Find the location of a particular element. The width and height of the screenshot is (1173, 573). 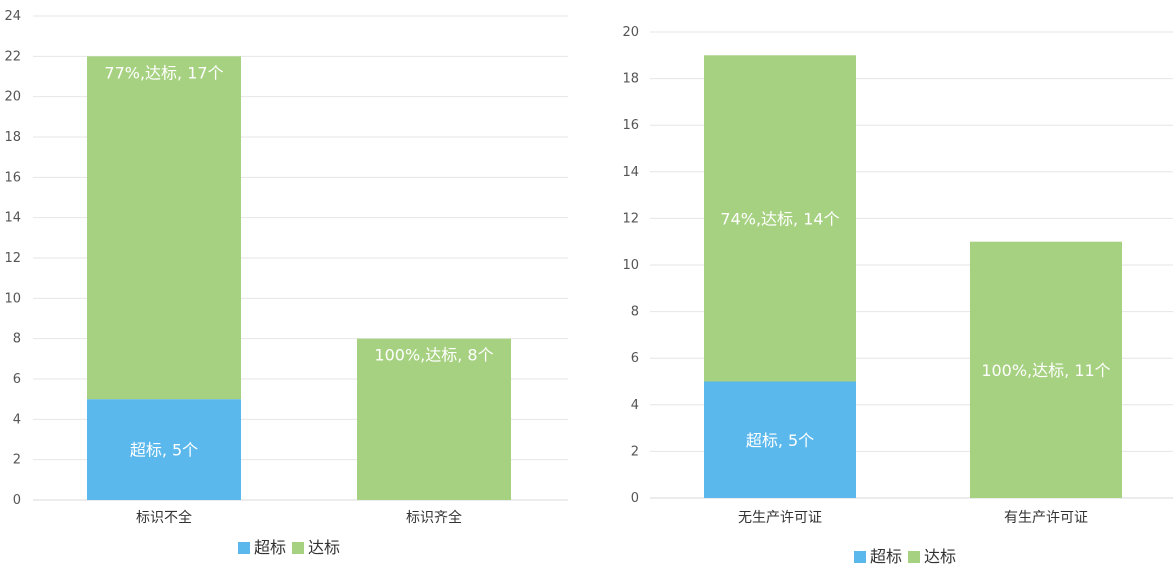

y-tick-label: 22 is located at coordinates (12, 56).